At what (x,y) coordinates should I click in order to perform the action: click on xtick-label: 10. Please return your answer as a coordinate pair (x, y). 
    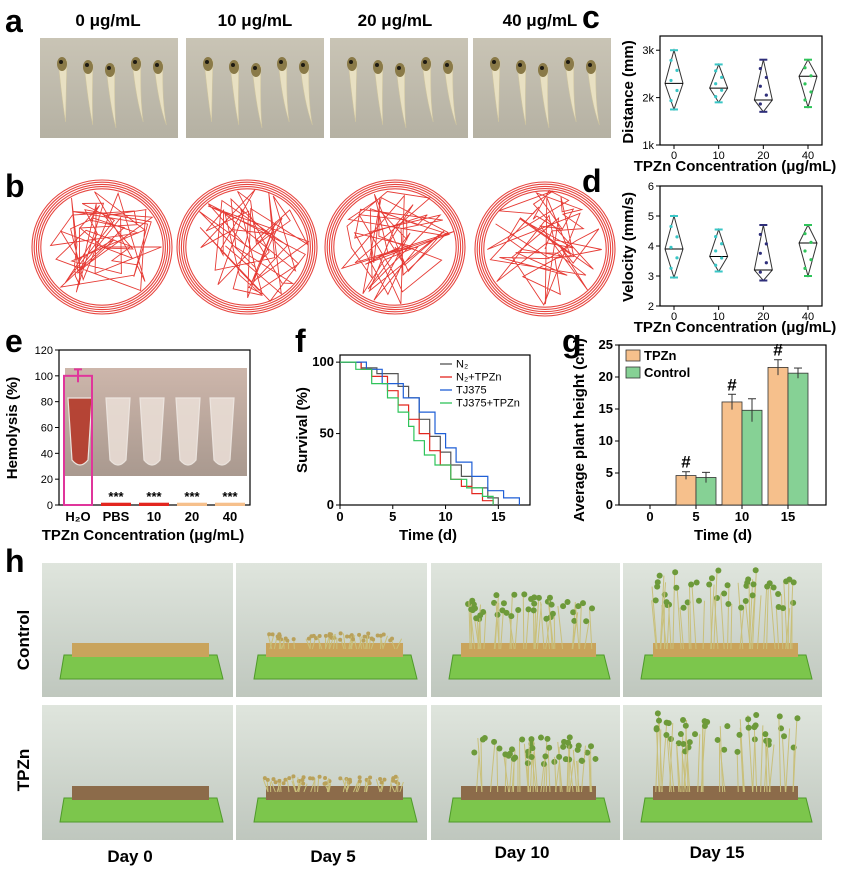
    Looking at the image, I should click on (154, 516).